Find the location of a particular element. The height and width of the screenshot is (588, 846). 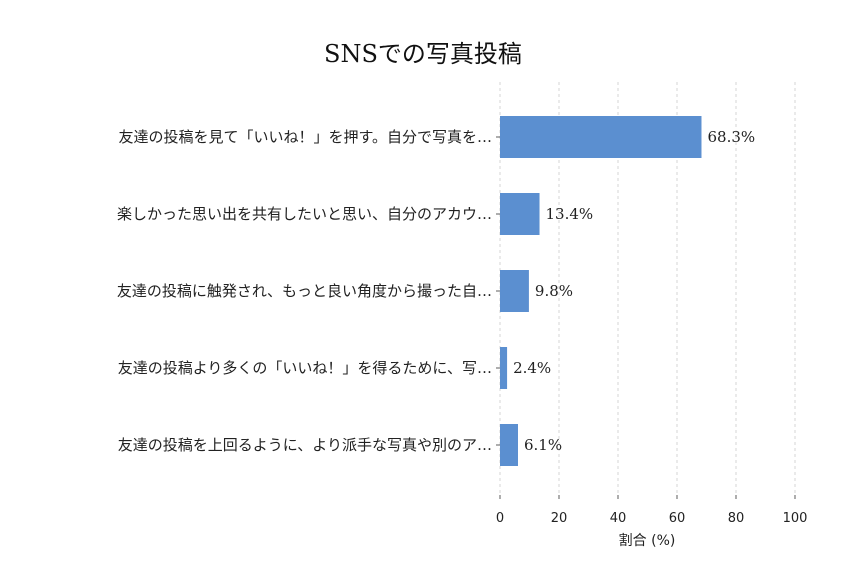

x-tick-label: 0 is located at coordinates (500, 518).